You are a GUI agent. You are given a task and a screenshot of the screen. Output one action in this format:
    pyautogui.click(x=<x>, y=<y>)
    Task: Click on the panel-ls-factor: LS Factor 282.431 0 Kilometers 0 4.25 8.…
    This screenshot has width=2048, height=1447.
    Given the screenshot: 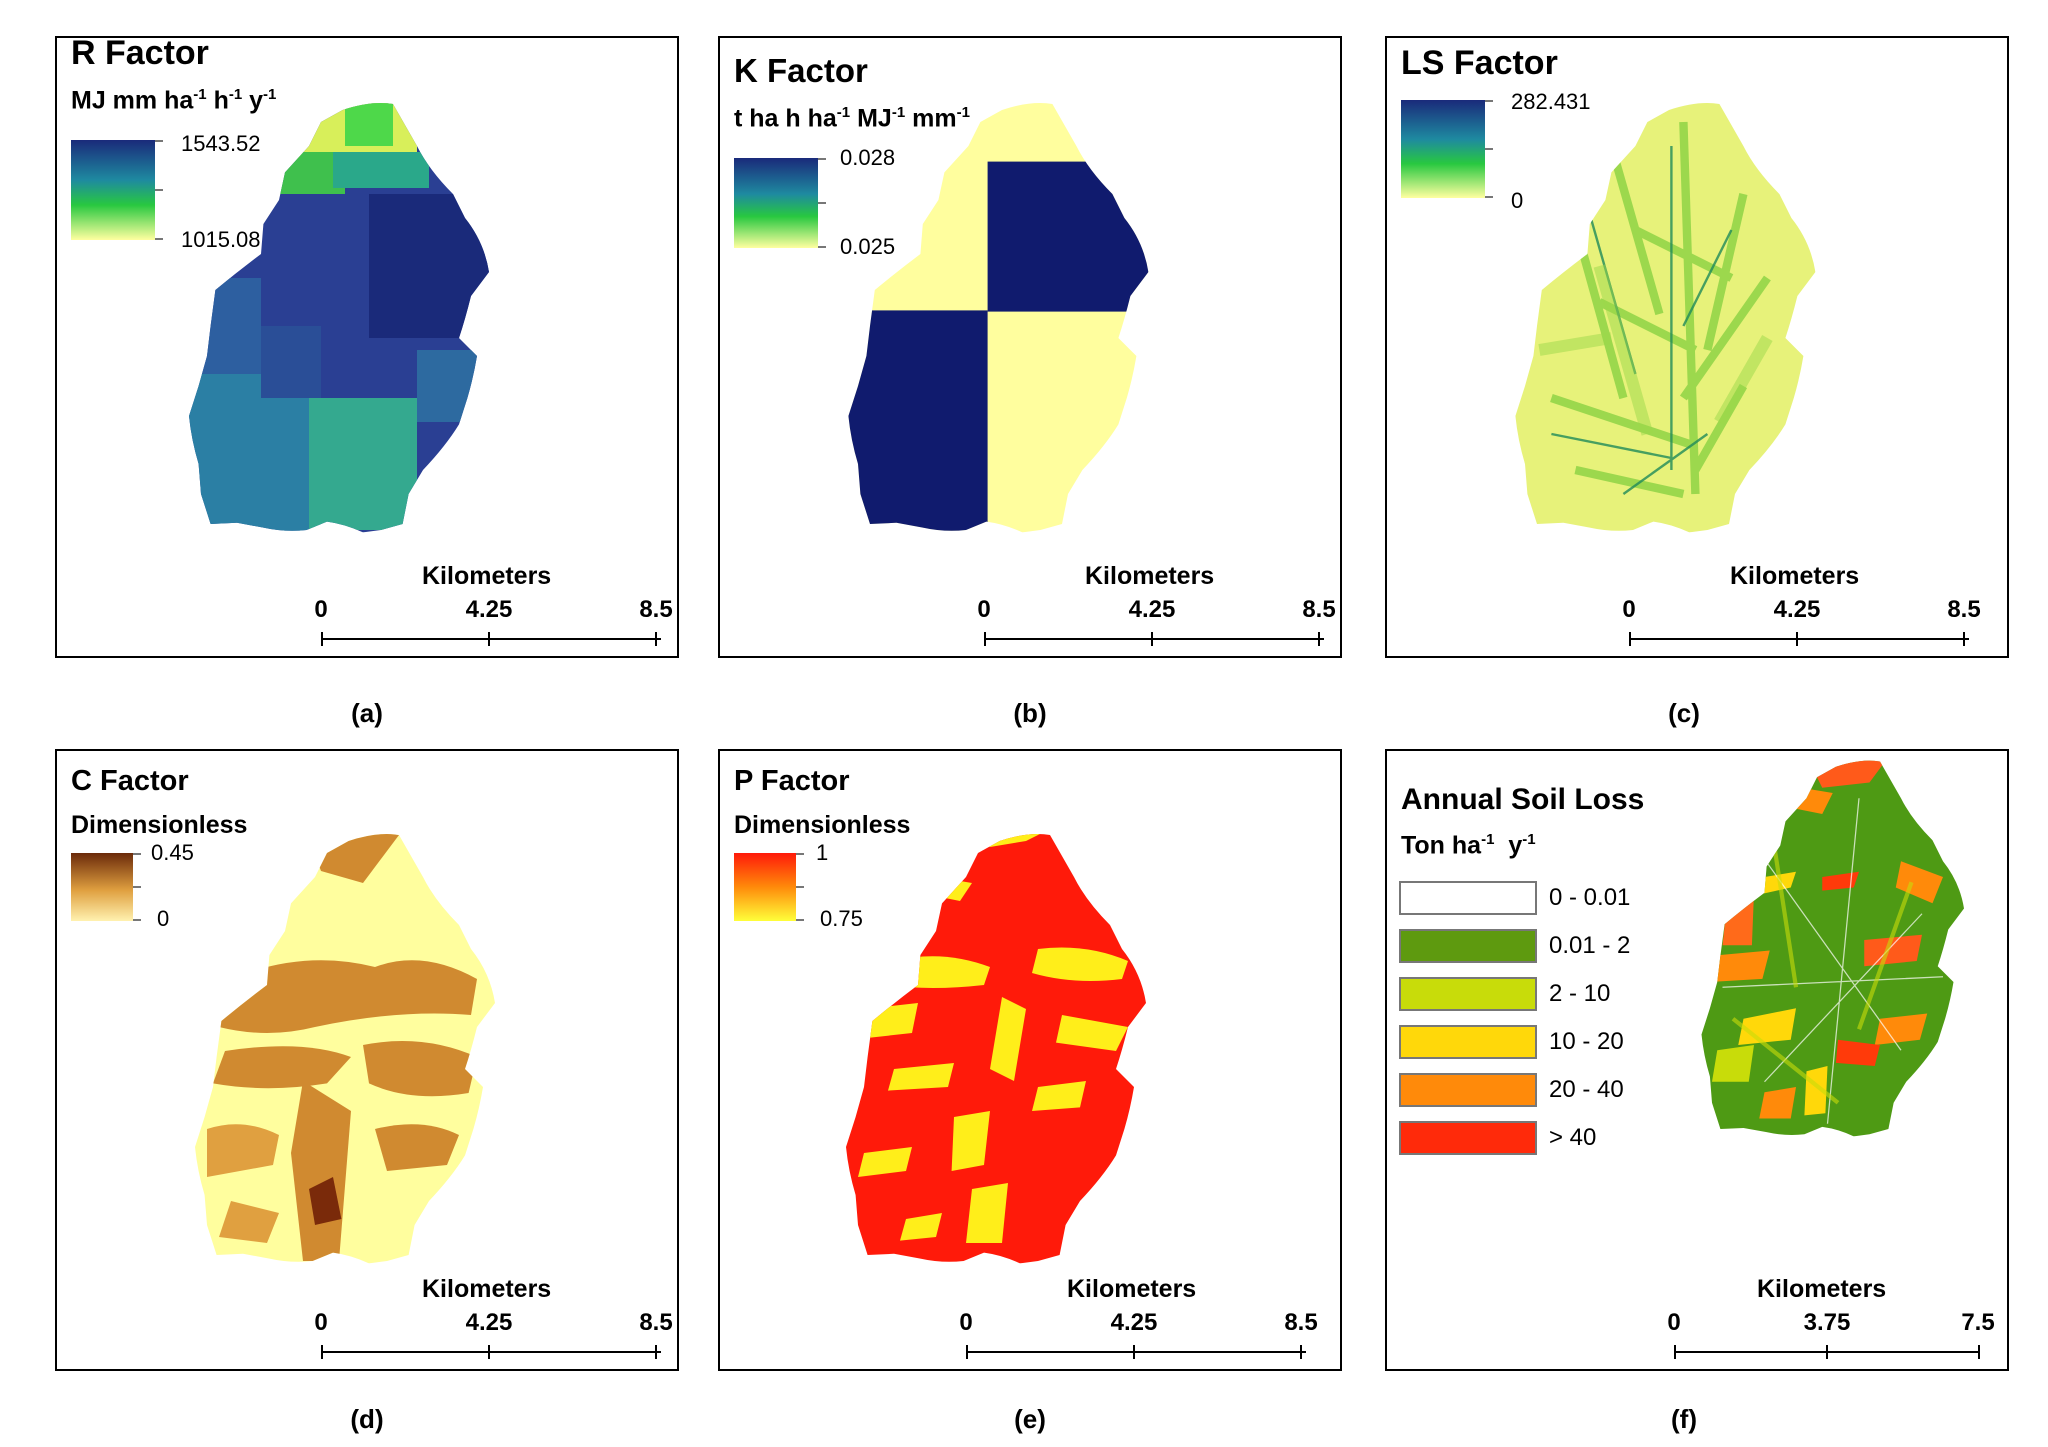 What is the action you would take?
    pyautogui.click(x=1697, y=347)
    